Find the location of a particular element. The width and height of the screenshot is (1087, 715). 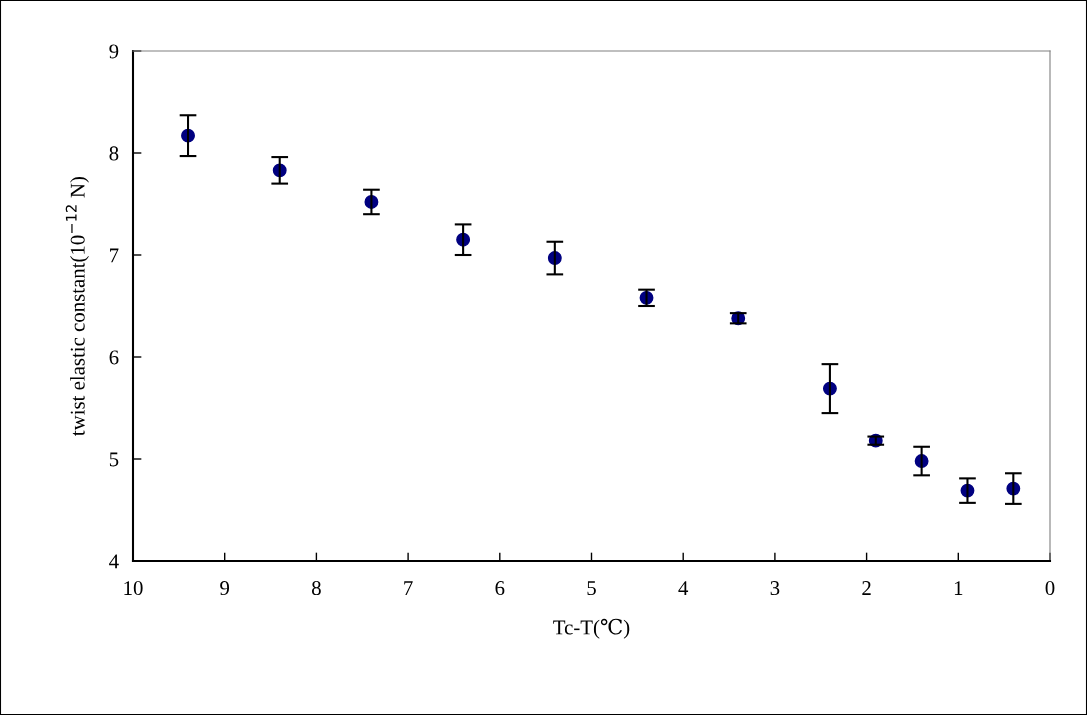

x-tick-label: 0 is located at coordinates (1050, 588).